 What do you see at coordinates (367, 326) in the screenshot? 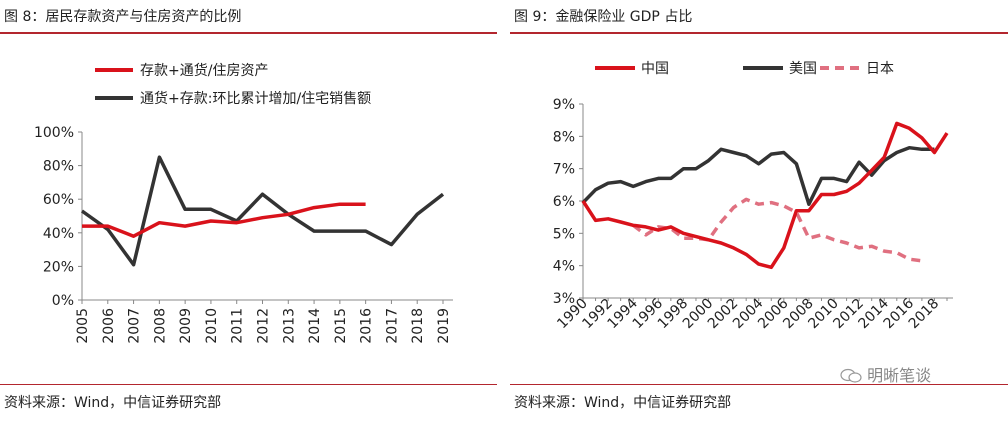
I see `x-tick-label: 2016` at bounding box center [367, 326].